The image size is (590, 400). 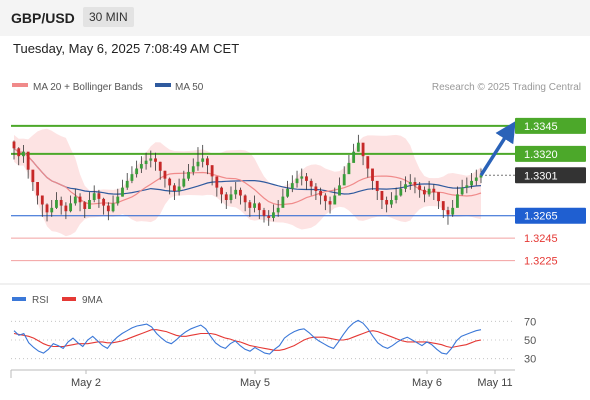 What do you see at coordinates (88, 87) in the screenshot?
I see `ma20-legend-label: MA 20 + Bollinger Bands` at bounding box center [88, 87].